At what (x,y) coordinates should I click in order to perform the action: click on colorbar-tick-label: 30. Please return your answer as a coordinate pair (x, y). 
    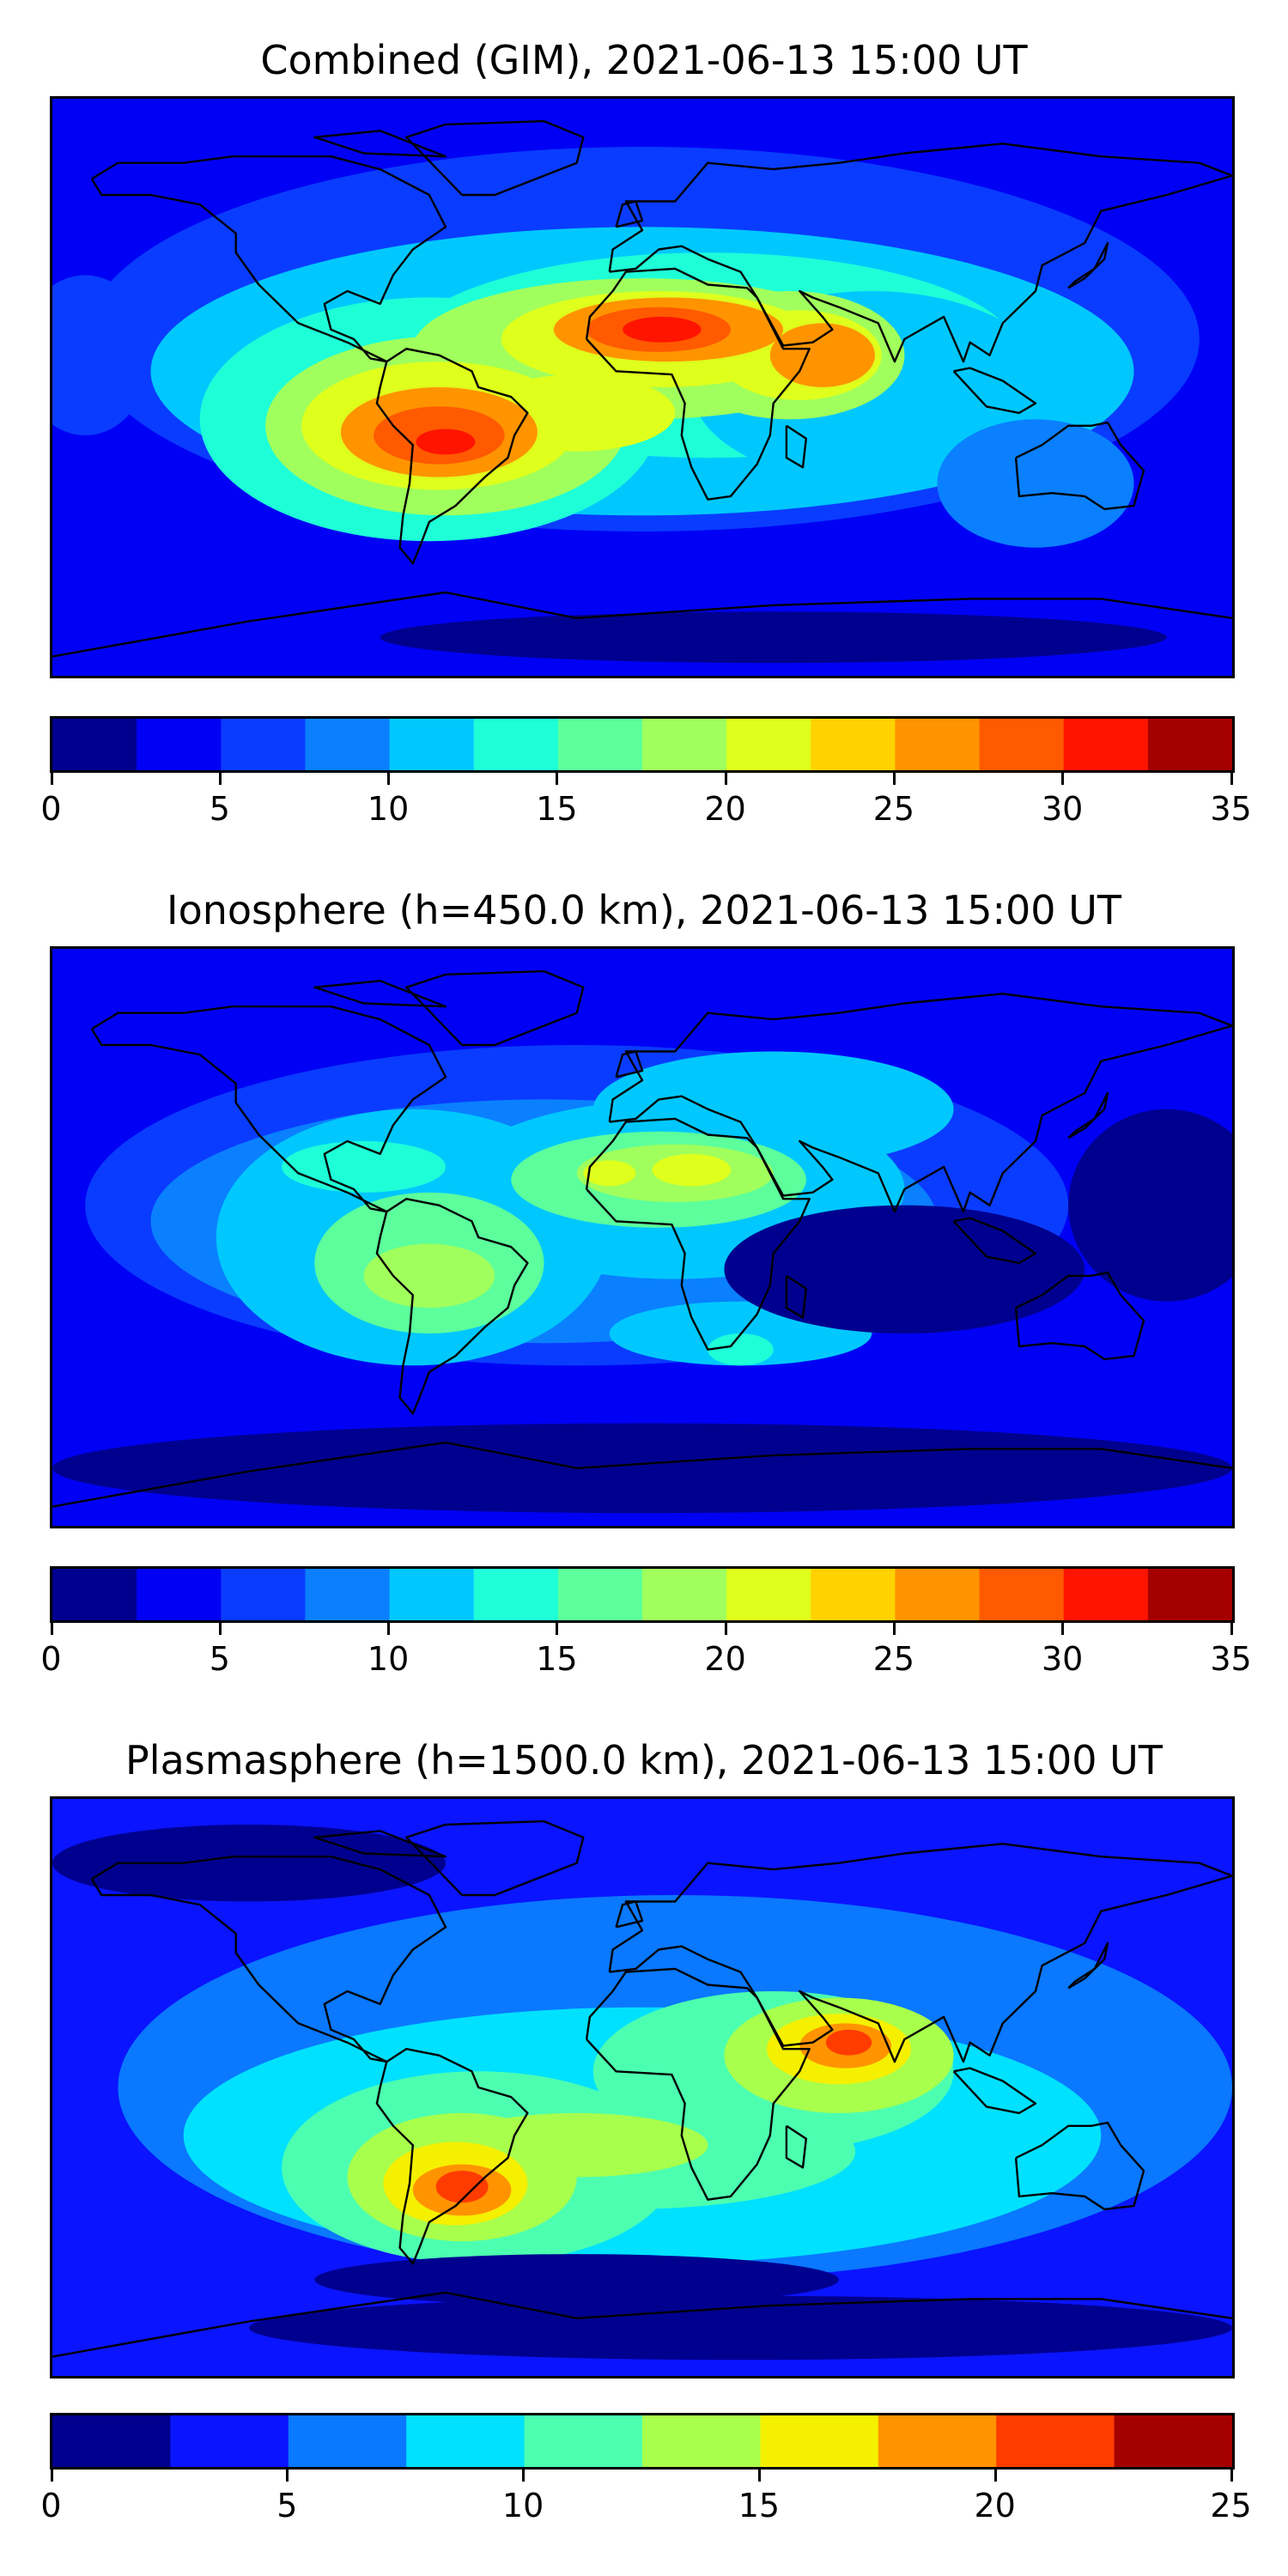
    Looking at the image, I should click on (1063, 809).